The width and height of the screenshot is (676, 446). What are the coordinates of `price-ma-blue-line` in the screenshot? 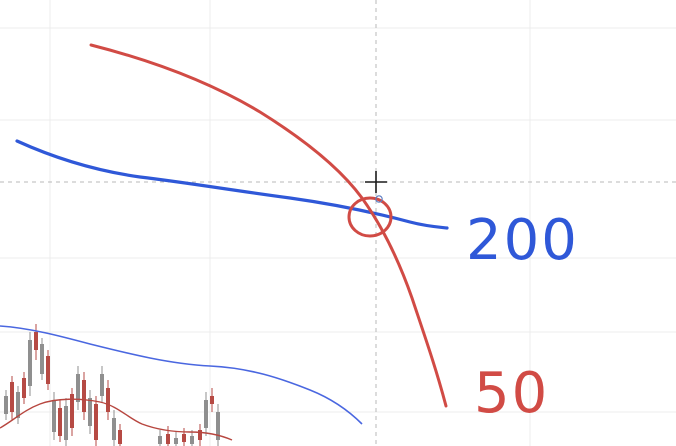 It's located at (181, 375).